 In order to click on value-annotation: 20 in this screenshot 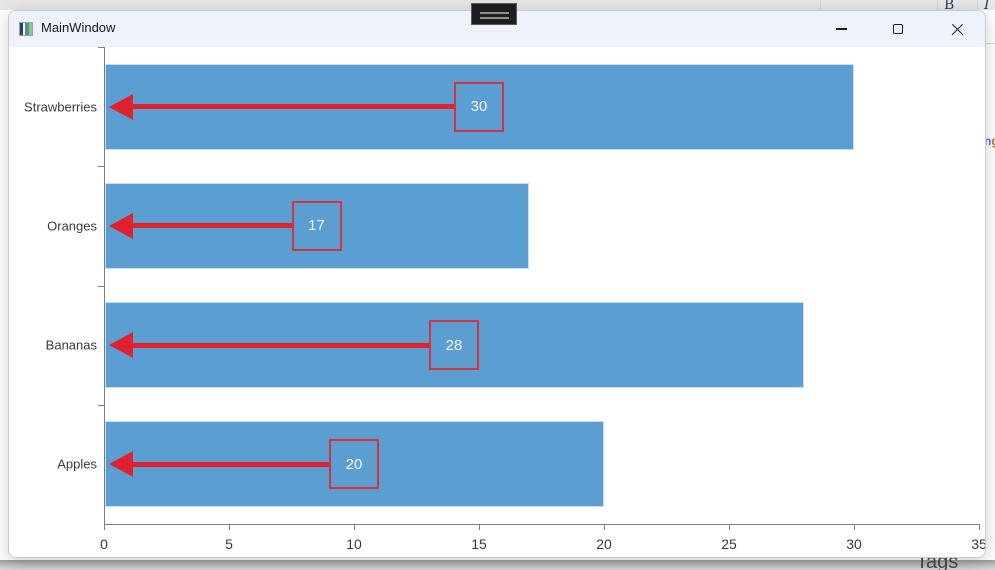, I will do `click(354, 464)`.